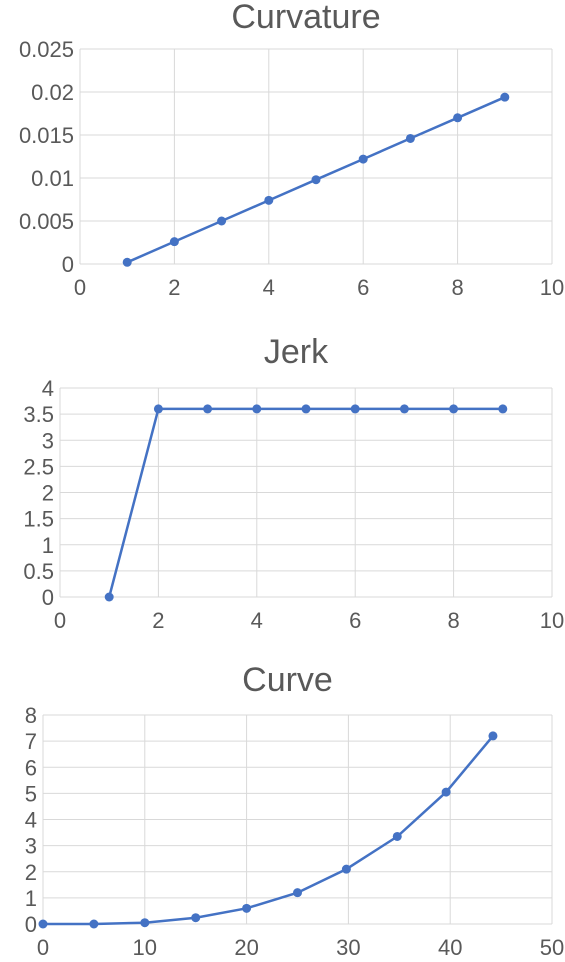 The image size is (565, 962). I want to click on chart-title: Curvature, so click(305, 18).